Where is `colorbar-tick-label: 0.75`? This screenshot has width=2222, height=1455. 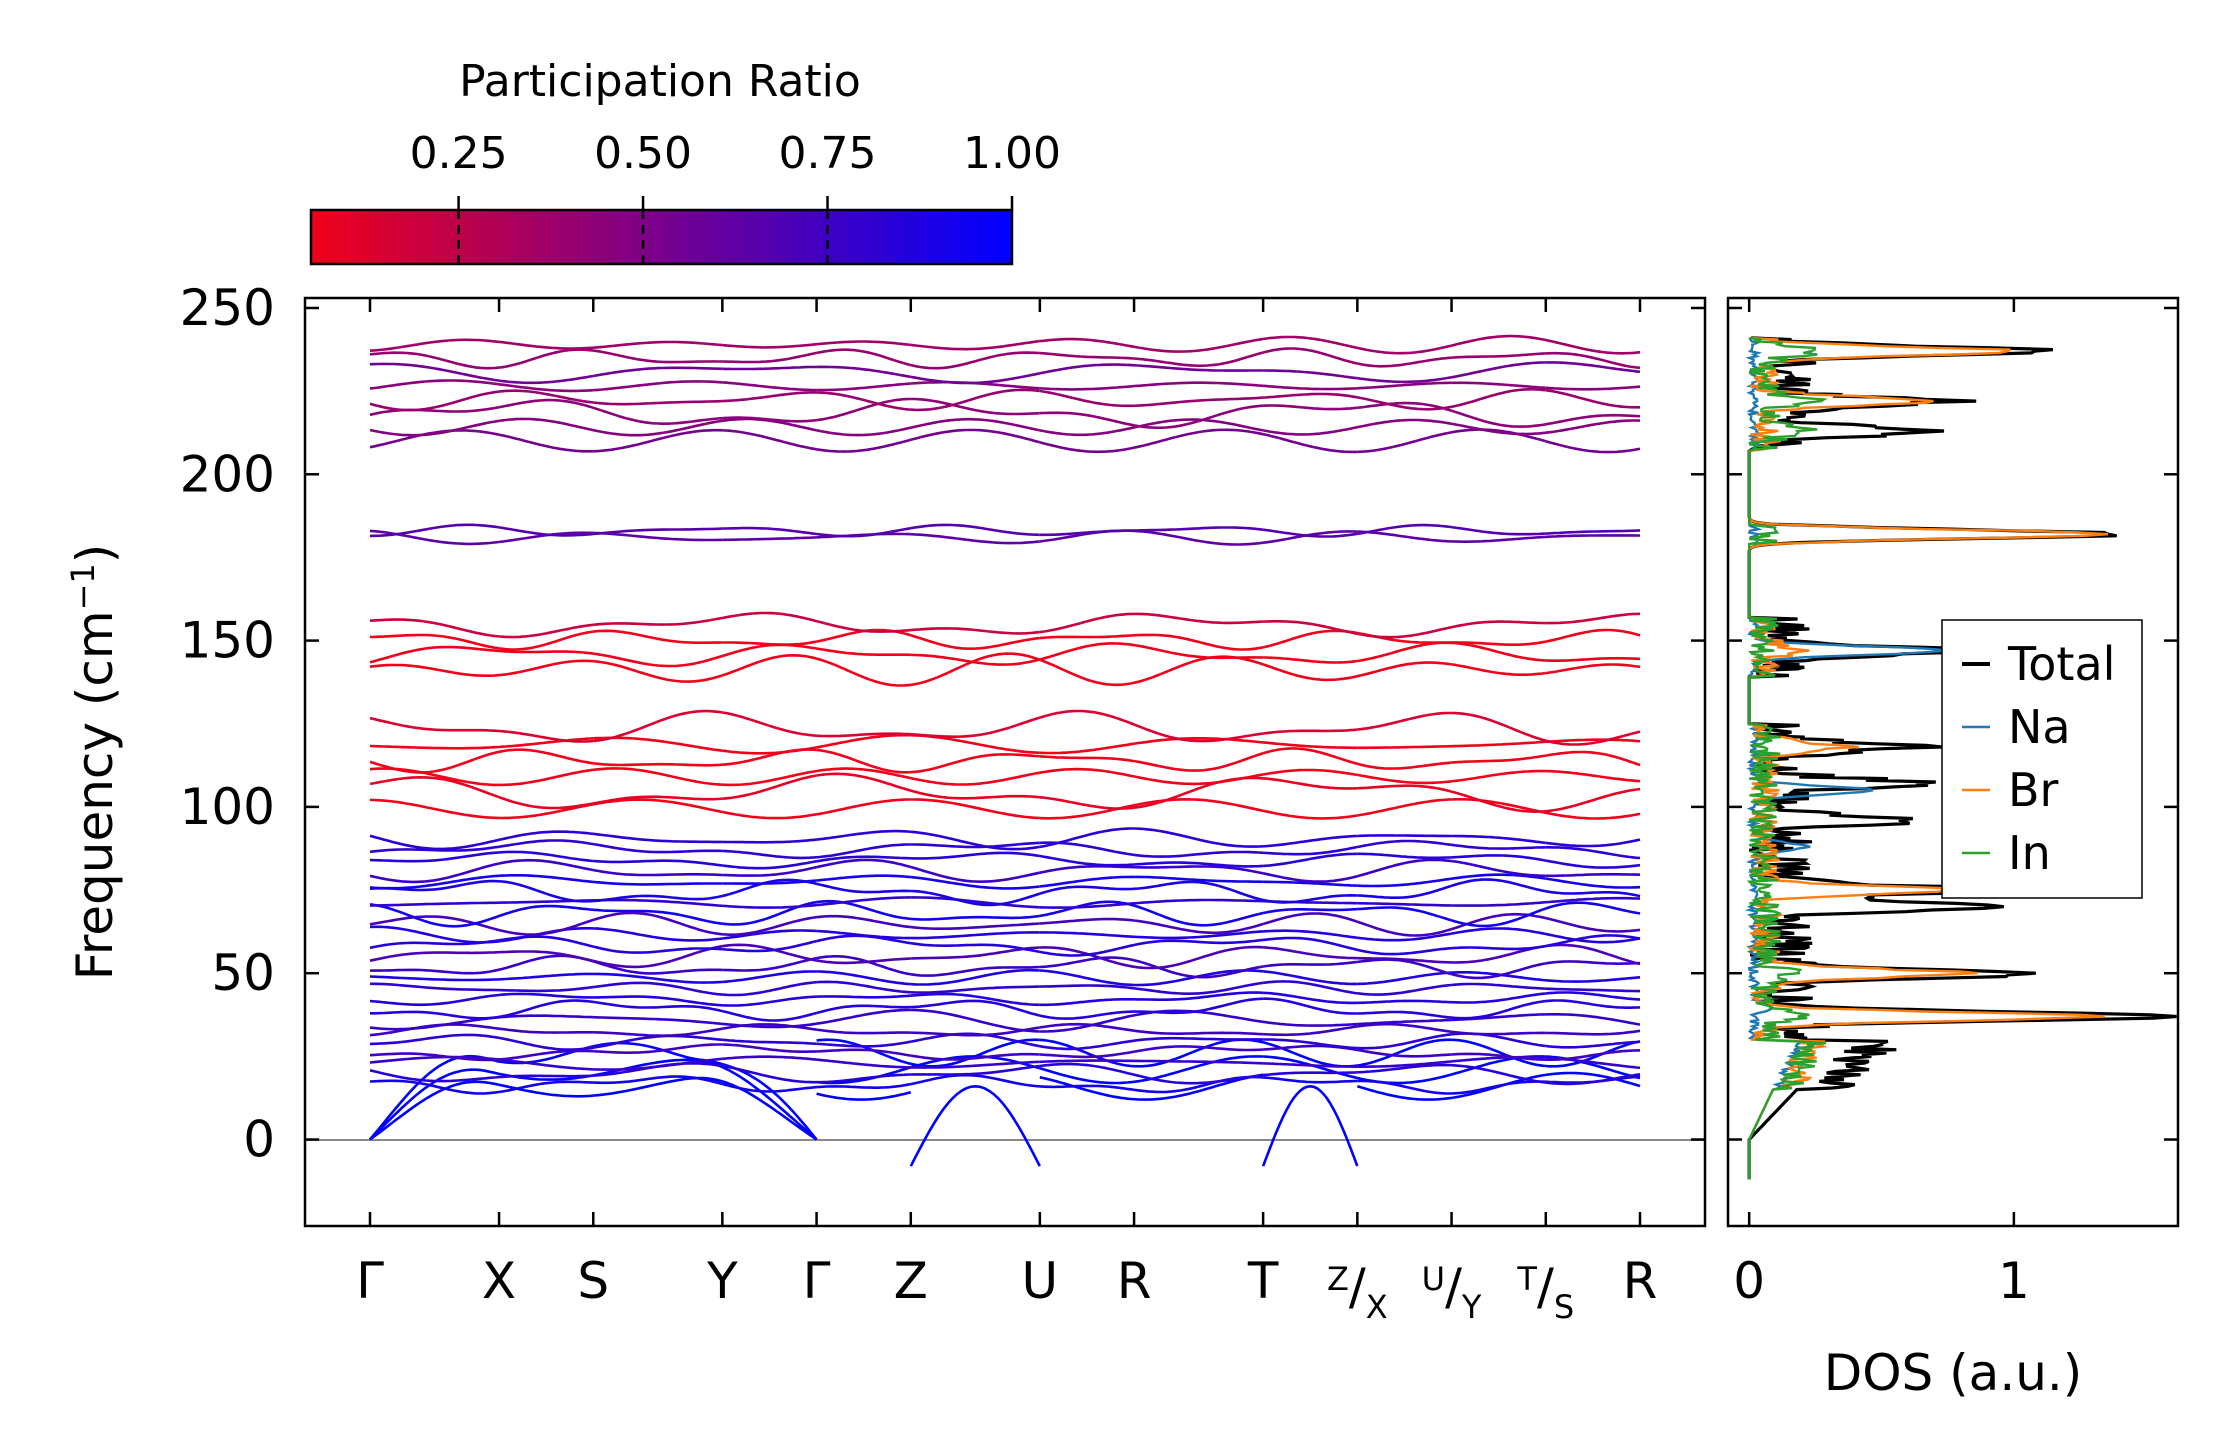 colorbar-tick-label: 0.75 is located at coordinates (828, 153).